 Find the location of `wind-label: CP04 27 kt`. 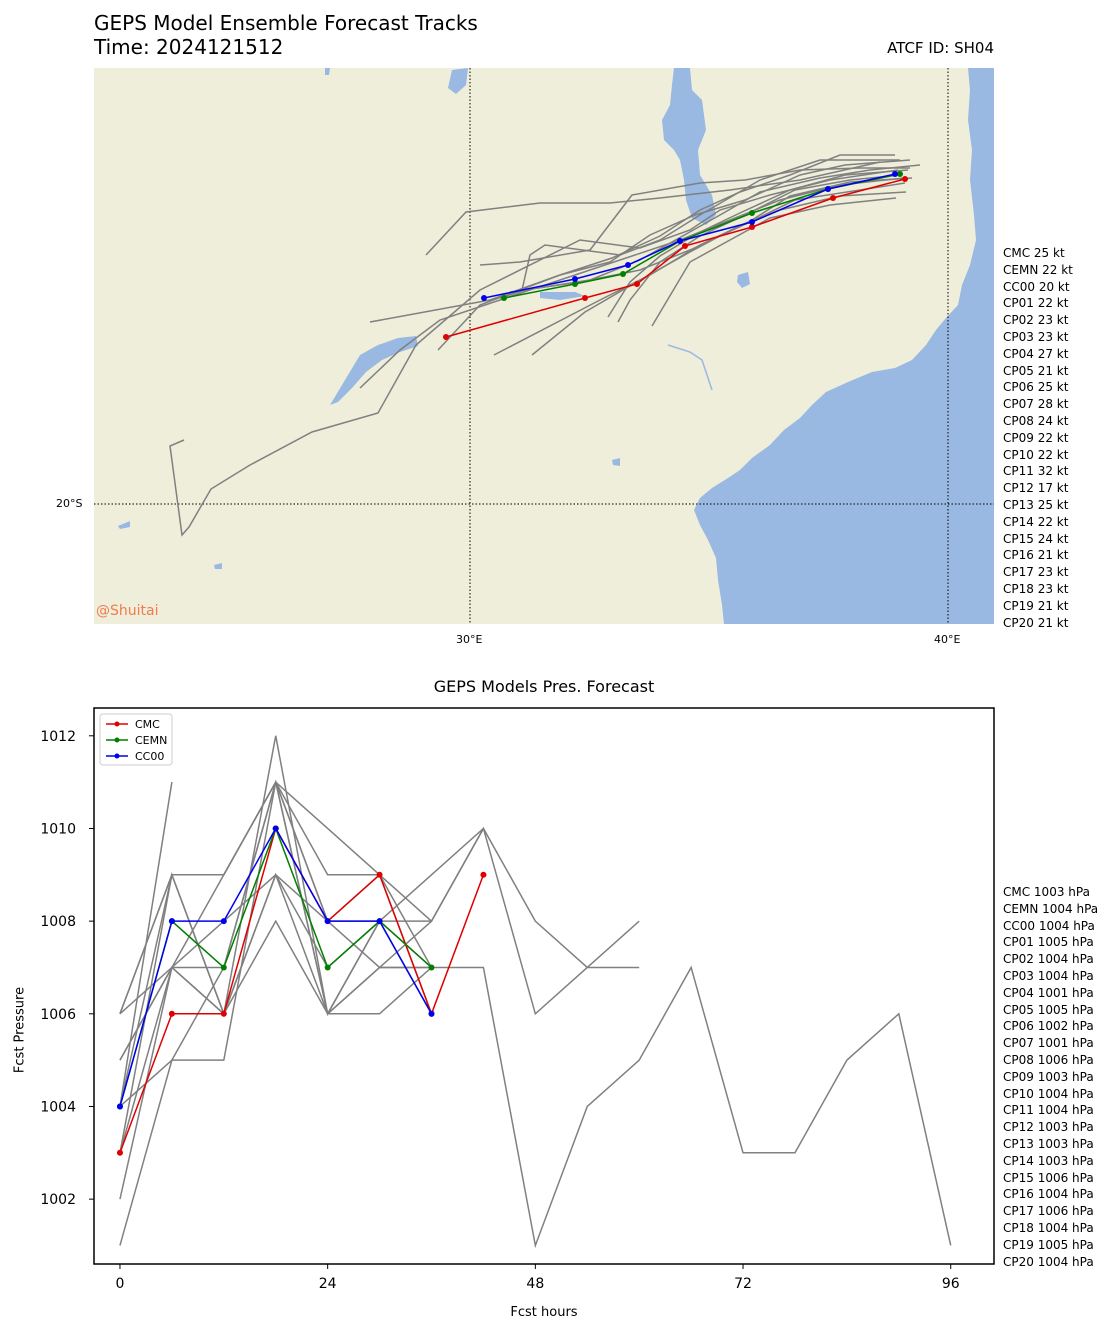

wind-label: CP04 27 kt is located at coordinates (1036, 353).